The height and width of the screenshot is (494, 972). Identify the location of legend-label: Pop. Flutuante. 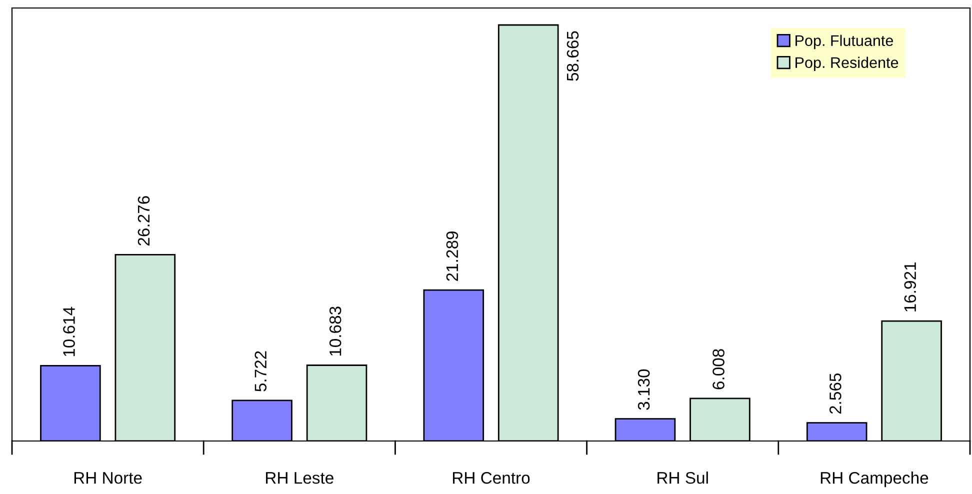
(844, 42).